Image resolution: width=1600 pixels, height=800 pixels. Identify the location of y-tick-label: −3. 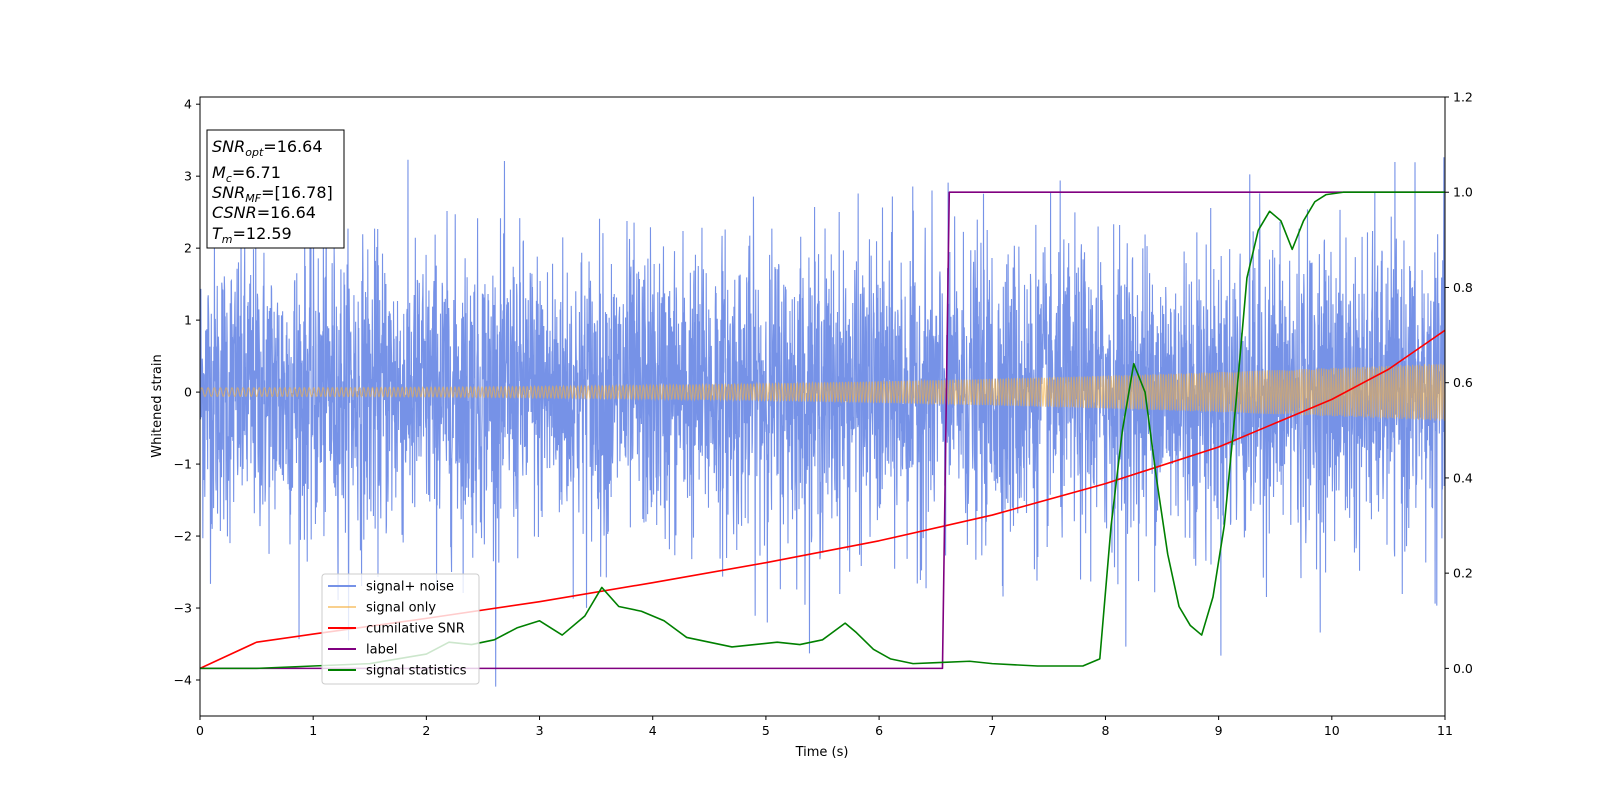
(183, 608).